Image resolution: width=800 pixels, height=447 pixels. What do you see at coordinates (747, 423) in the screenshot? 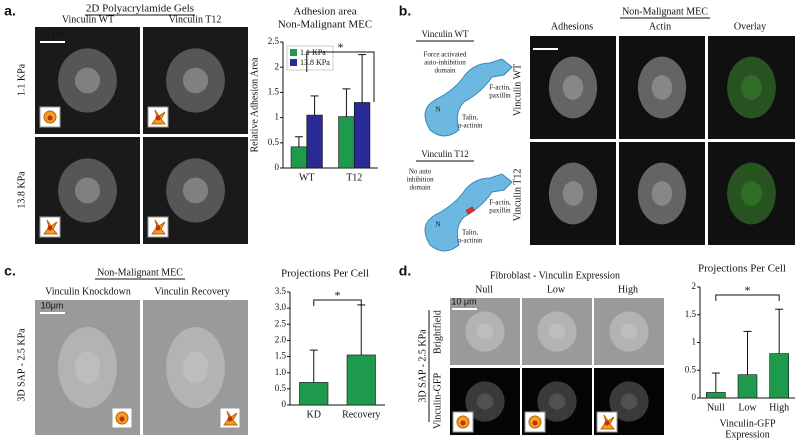
I see `x-axis-label: Vinculin-GFP` at bounding box center [747, 423].